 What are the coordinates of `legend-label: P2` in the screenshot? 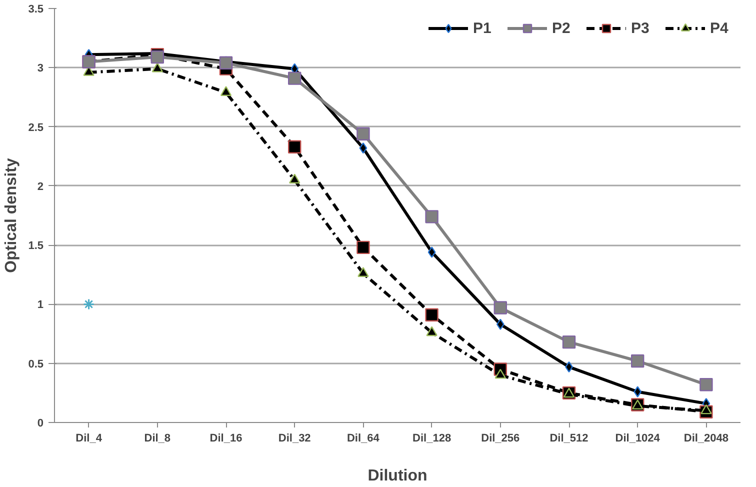 It's located at (562, 28).